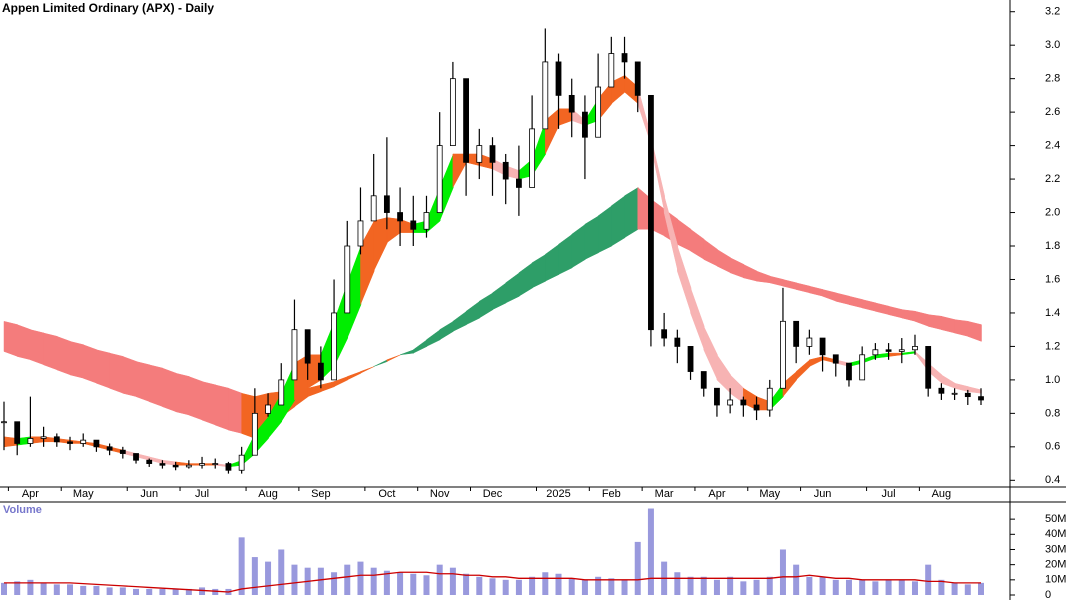 This screenshot has width=1066, height=600. Describe the element at coordinates (1052, 179) in the screenshot. I see `y-tick-label: 2.2` at that location.